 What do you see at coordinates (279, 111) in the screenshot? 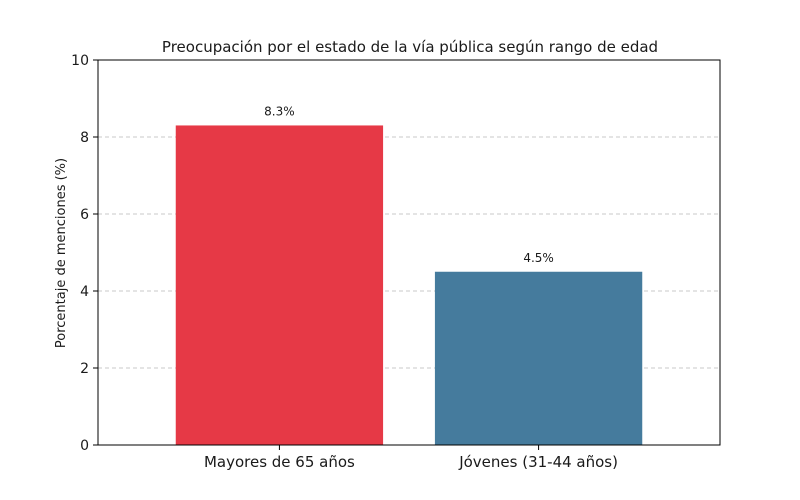
I see `bar-value-label: 8.3%` at bounding box center [279, 111].